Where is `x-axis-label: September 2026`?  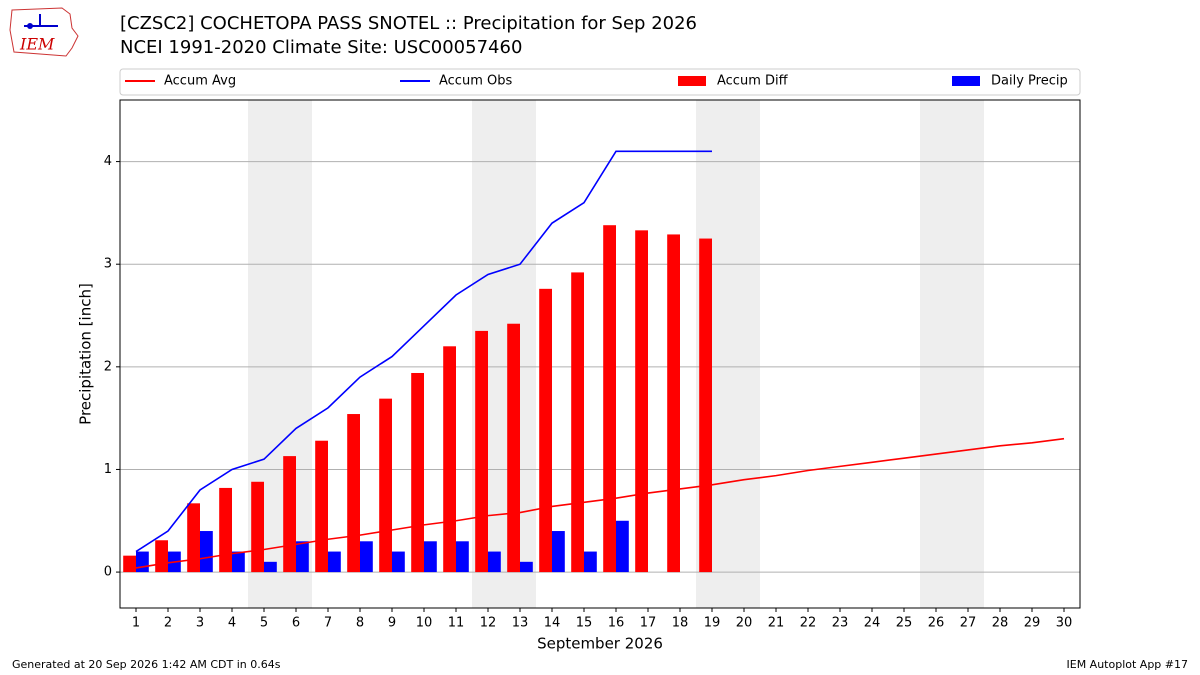
x-axis-label: September 2026 is located at coordinates (600, 644).